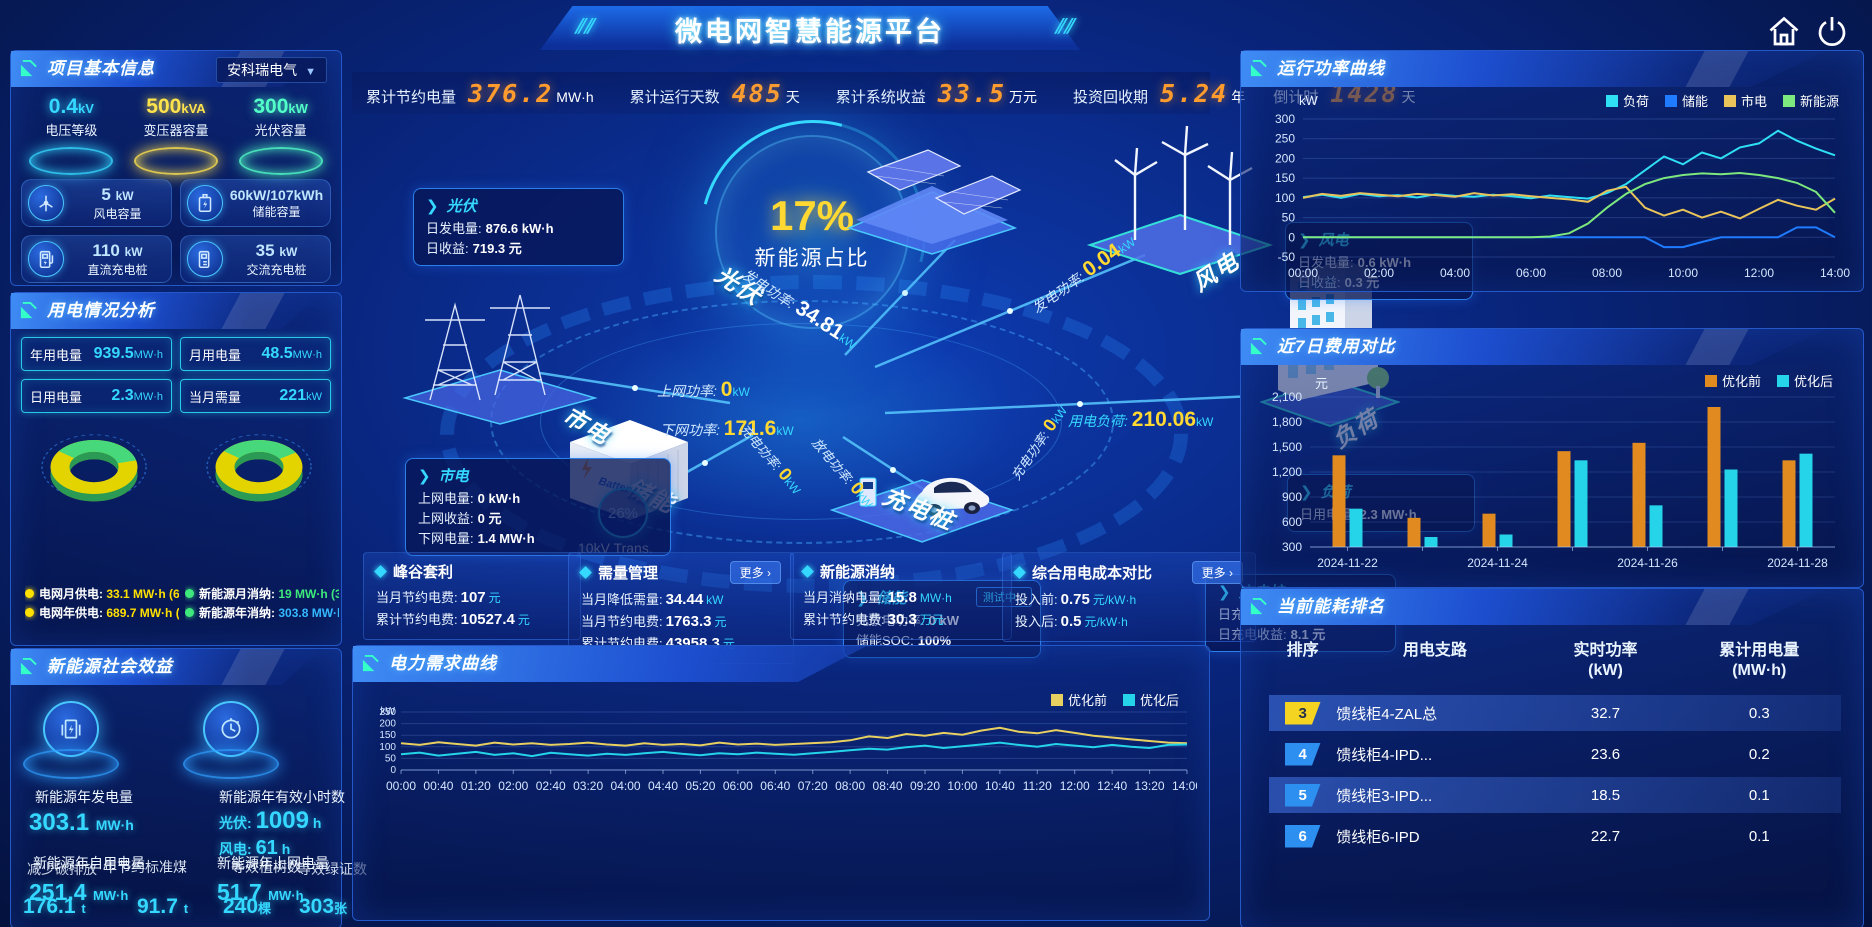  Describe the element at coordinates (1287, 447) in the screenshot. I see `svg-text: 1,500` at that location.